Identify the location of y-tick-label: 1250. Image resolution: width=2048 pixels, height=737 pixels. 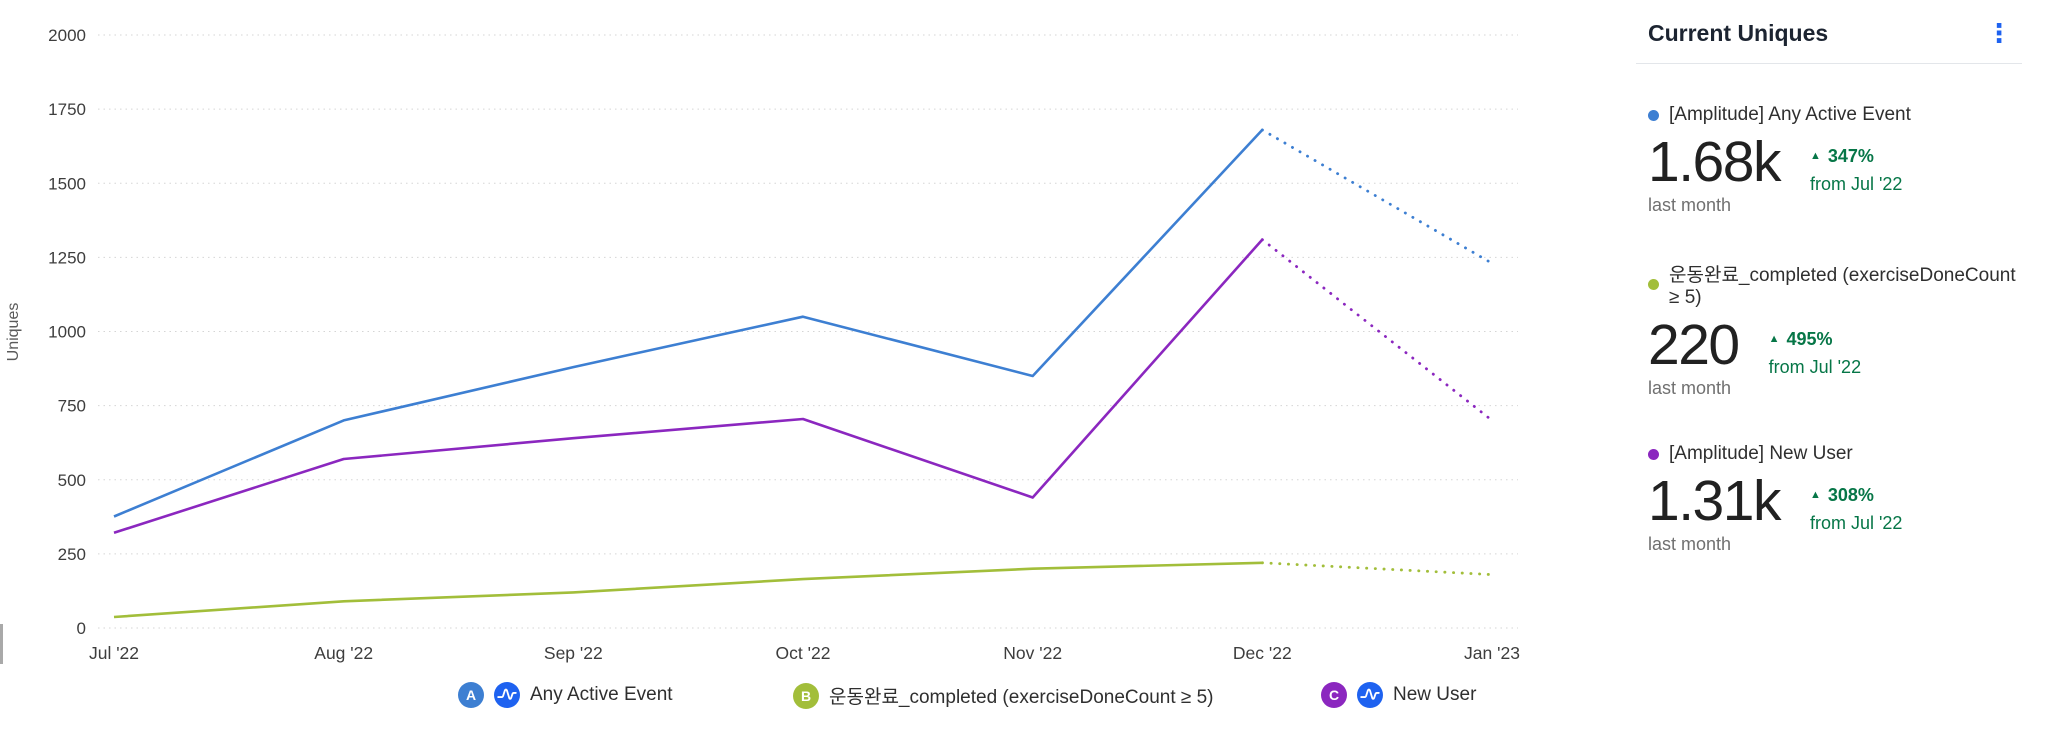
(67, 257).